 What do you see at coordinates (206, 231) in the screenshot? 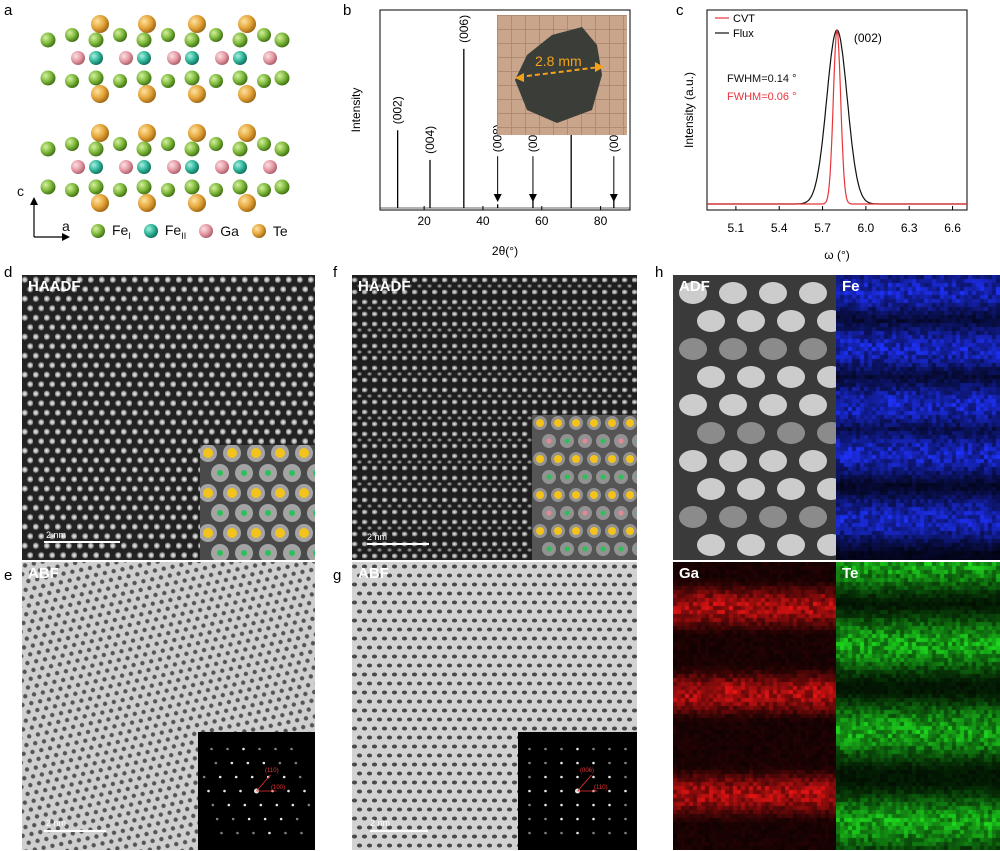
I see `ga-legend-marker` at bounding box center [206, 231].